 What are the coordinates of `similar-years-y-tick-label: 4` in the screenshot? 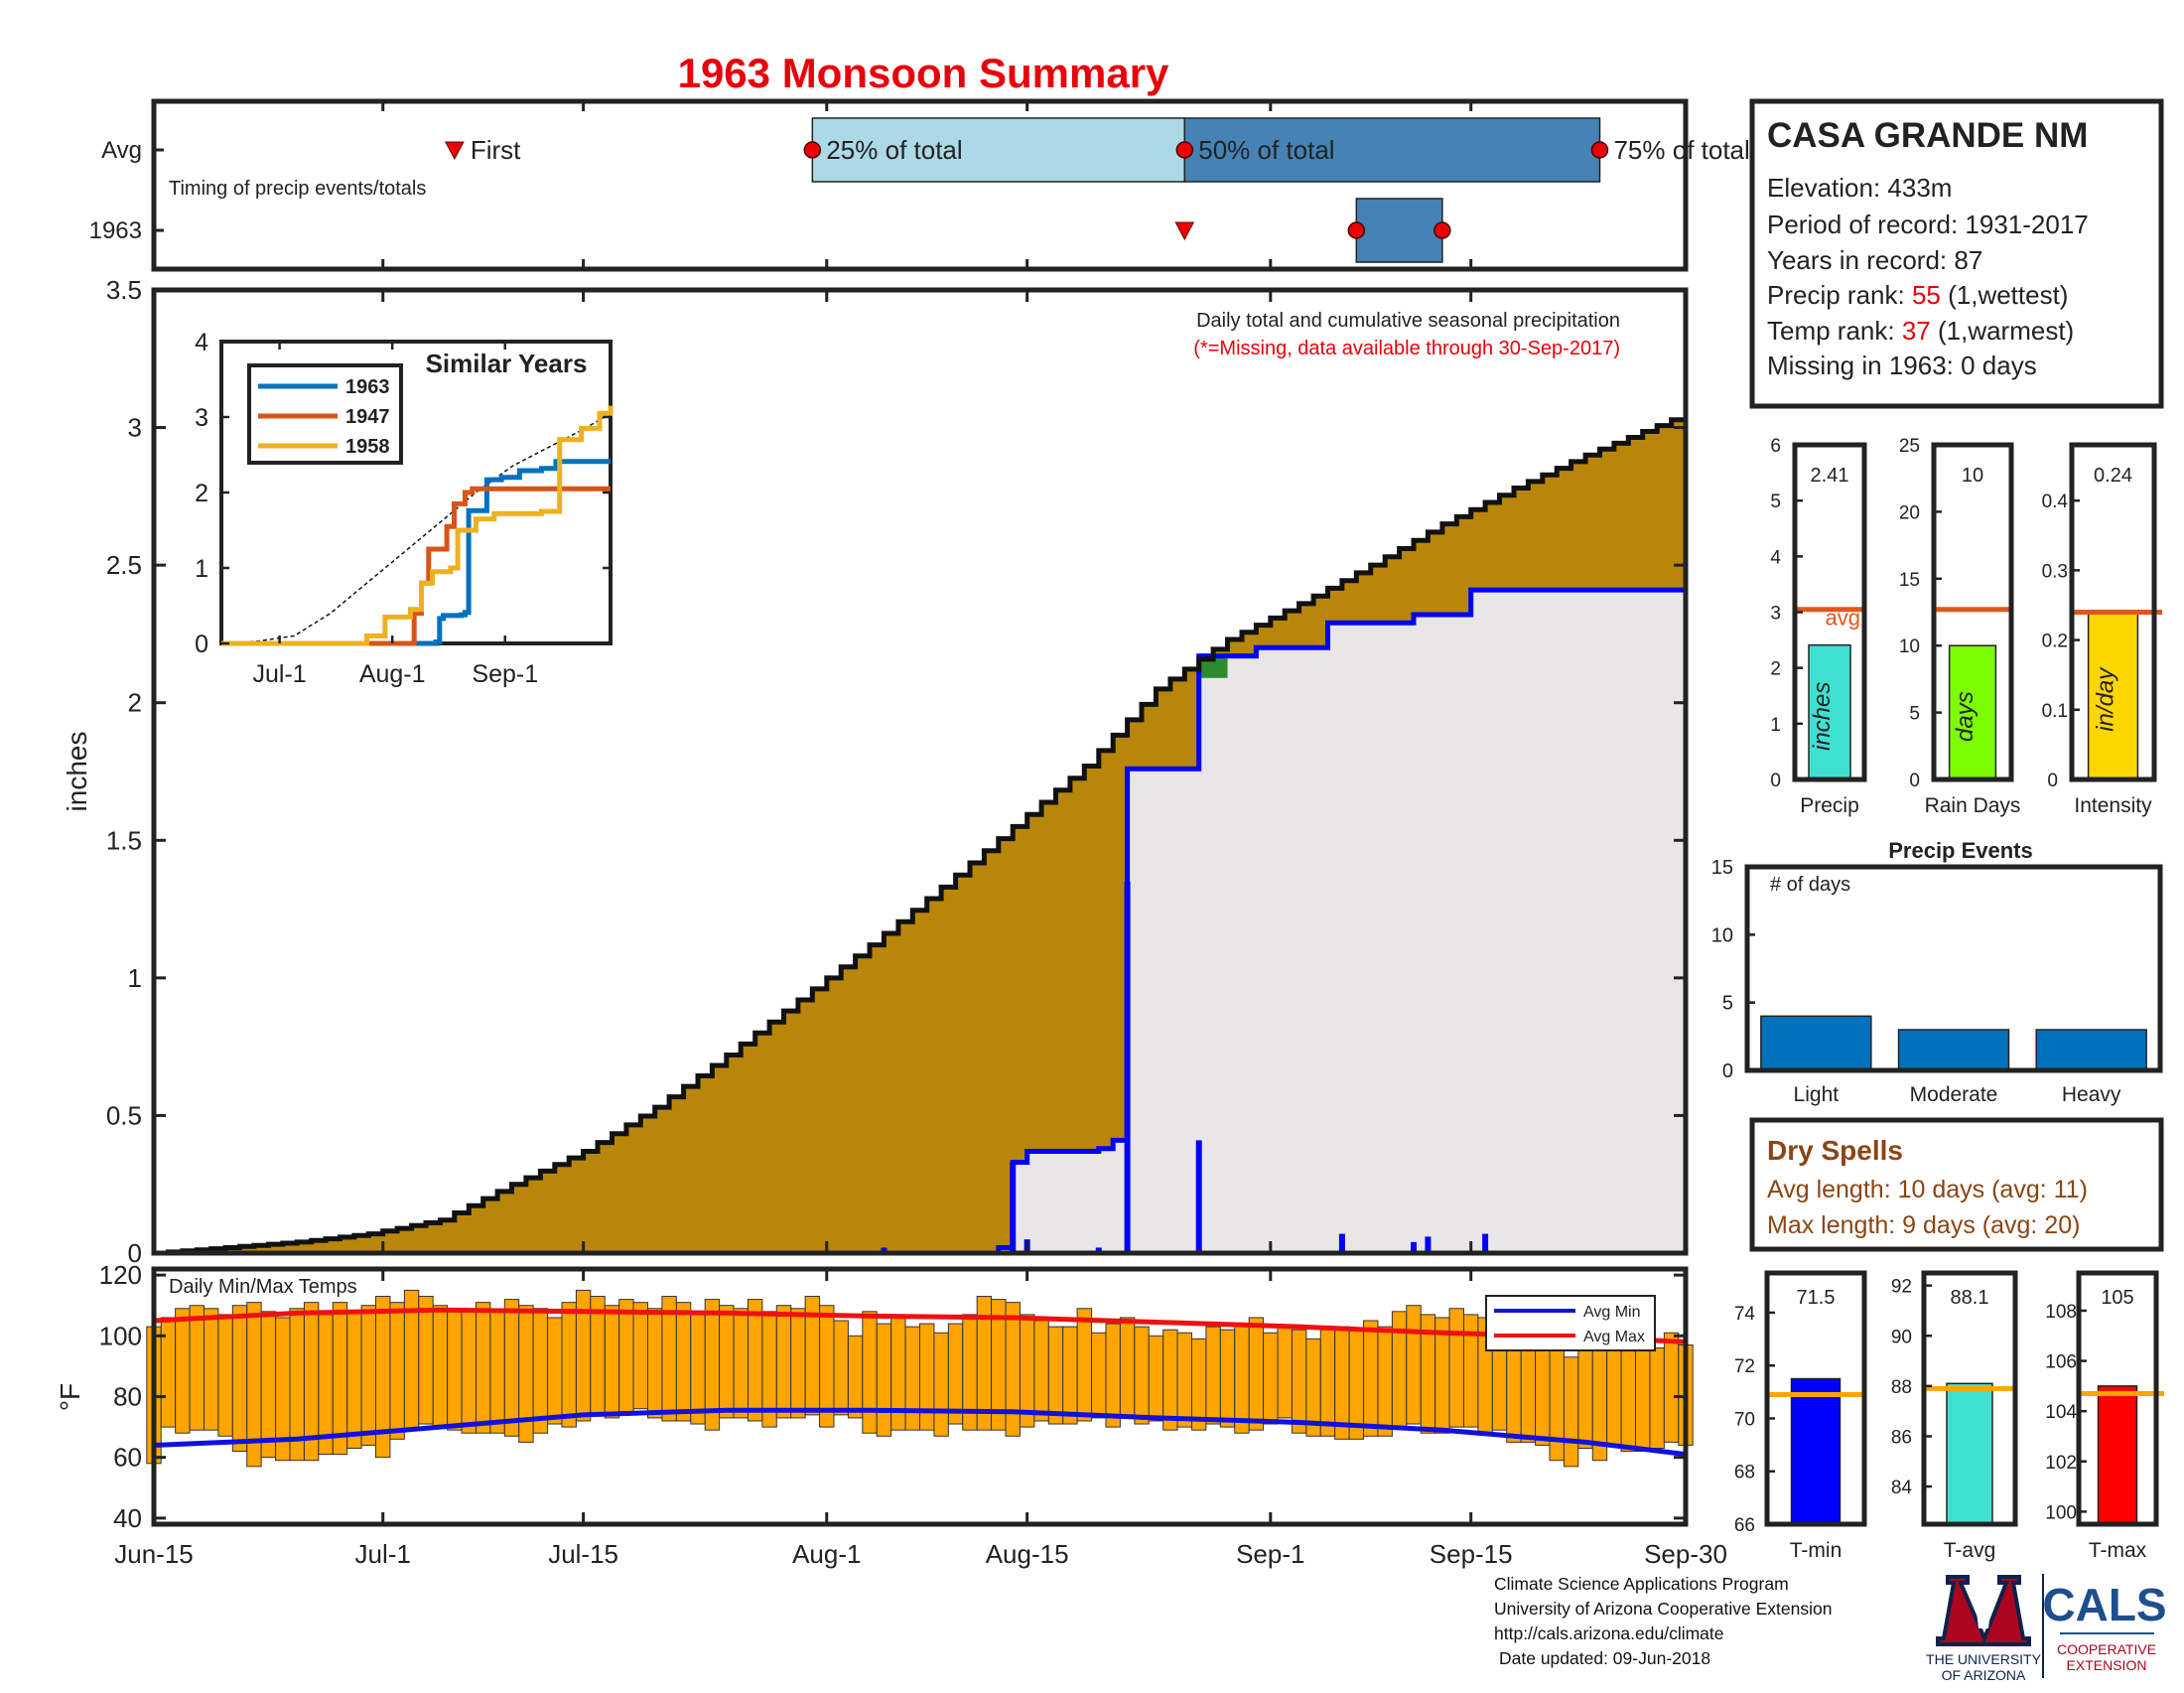 It's located at (201, 342).